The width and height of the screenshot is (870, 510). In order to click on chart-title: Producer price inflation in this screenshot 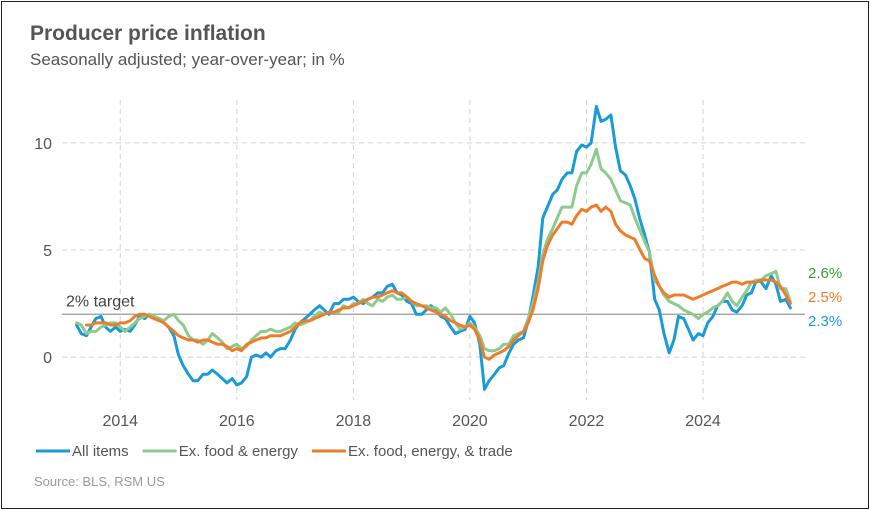, I will do `click(148, 33)`.